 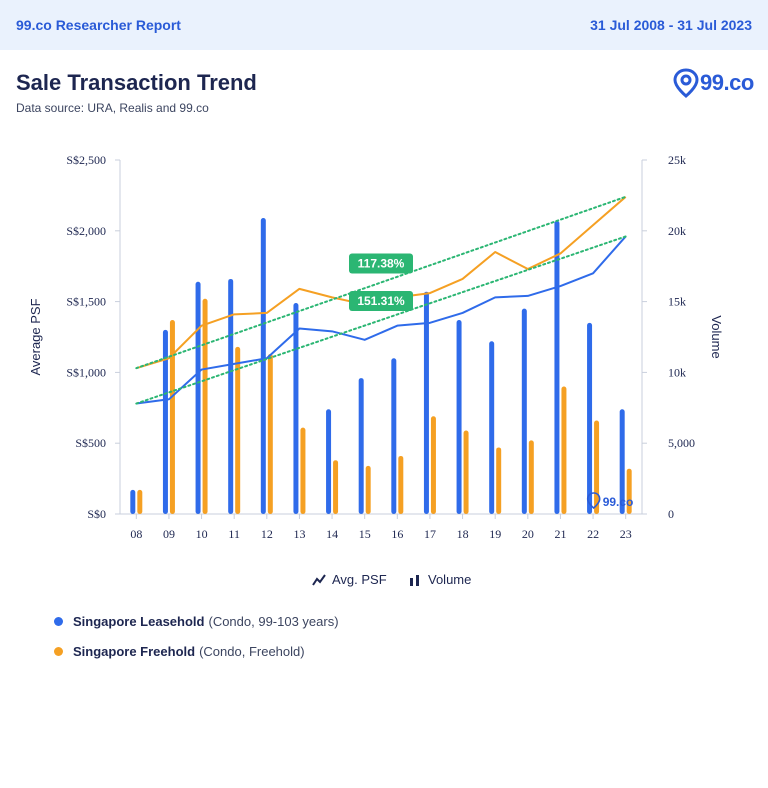 What do you see at coordinates (359, 579) in the screenshot?
I see `legend-avg-psf-label: Avg. PSF` at bounding box center [359, 579].